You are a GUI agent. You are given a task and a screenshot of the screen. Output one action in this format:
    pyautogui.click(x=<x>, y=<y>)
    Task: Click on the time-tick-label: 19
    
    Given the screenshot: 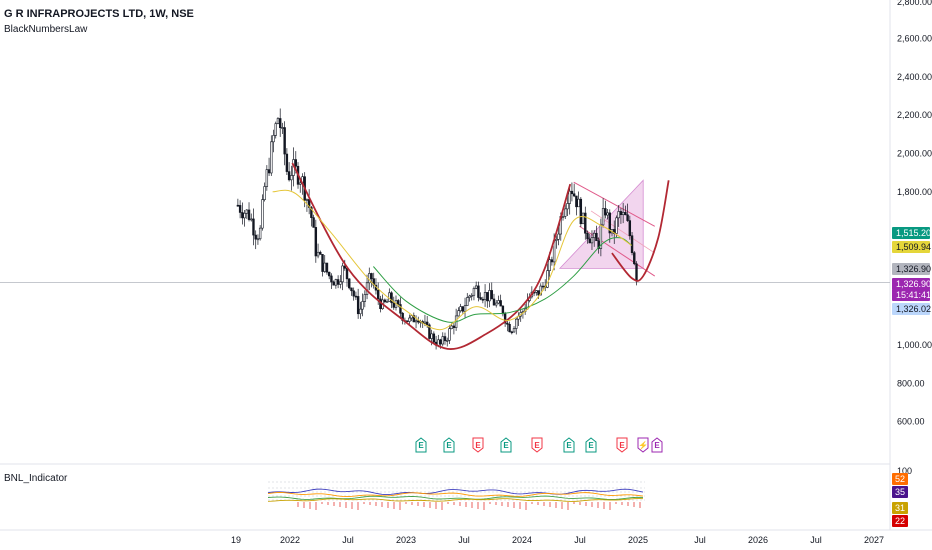 What is the action you would take?
    pyautogui.click(x=236, y=540)
    